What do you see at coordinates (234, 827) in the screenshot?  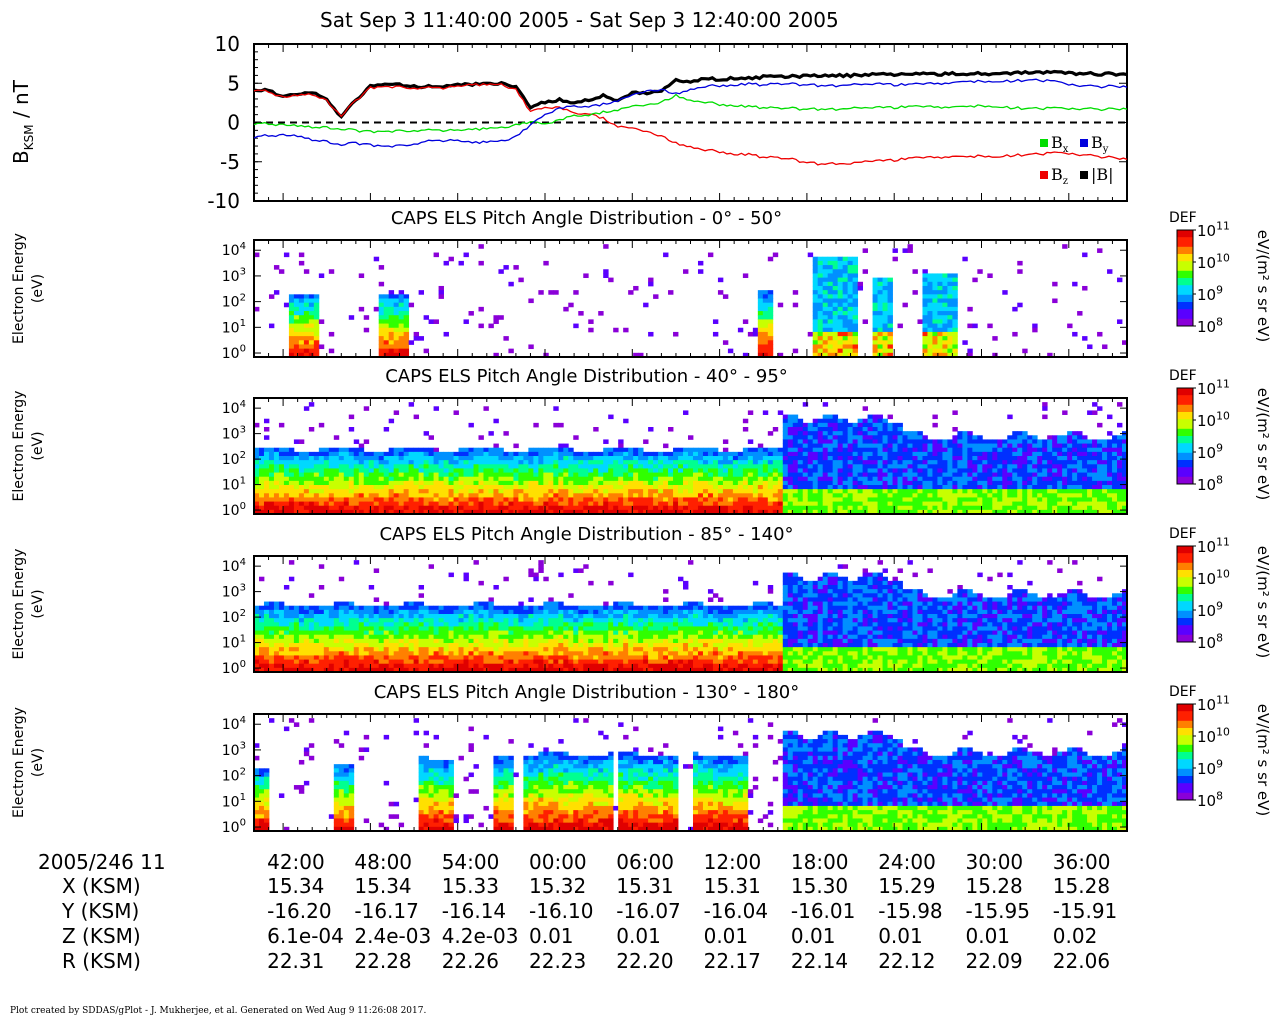 I see `spec-ytick-label: 100` at bounding box center [234, 827].